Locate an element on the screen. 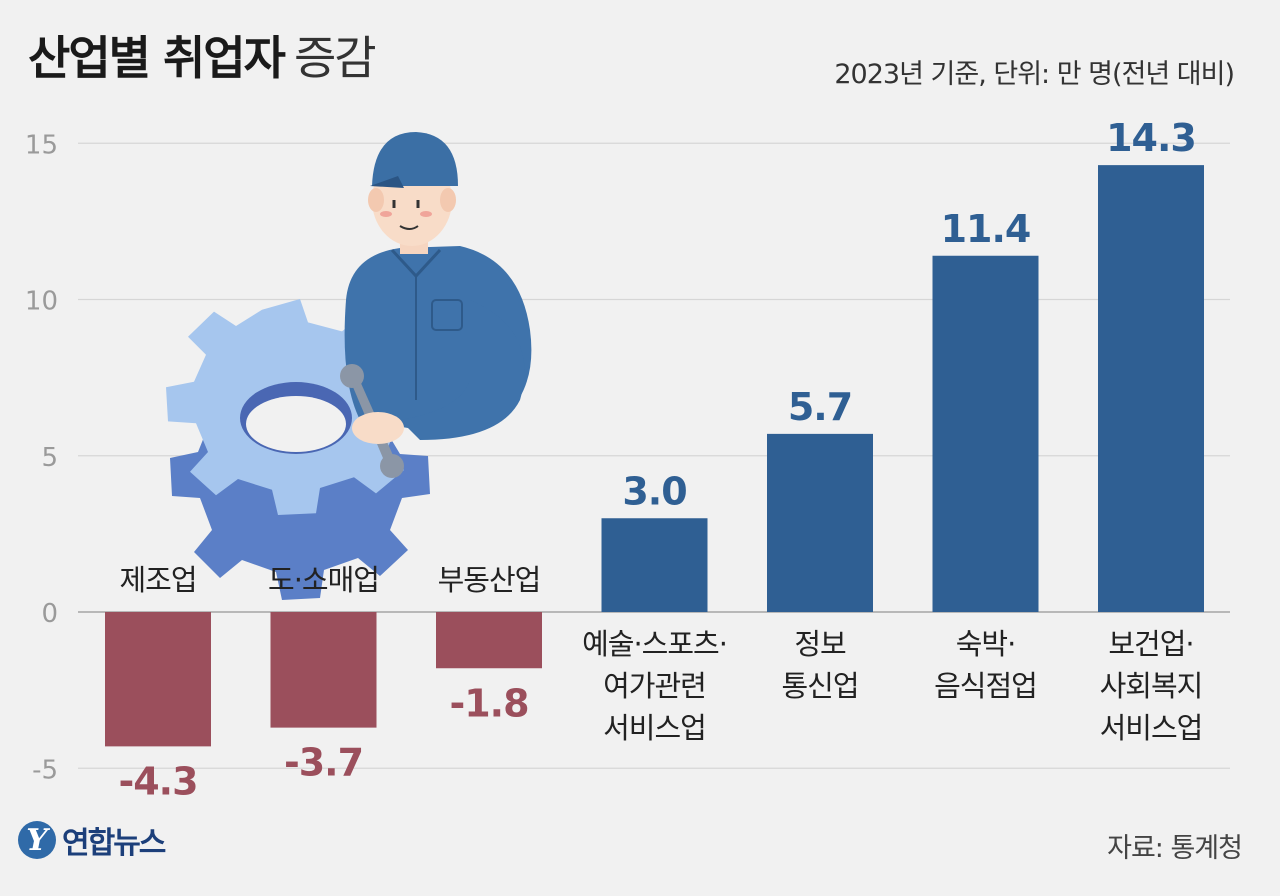 This screenshot has height=896, width=1280. value-label-2: -1.8 is located at coordinates (488, 703).